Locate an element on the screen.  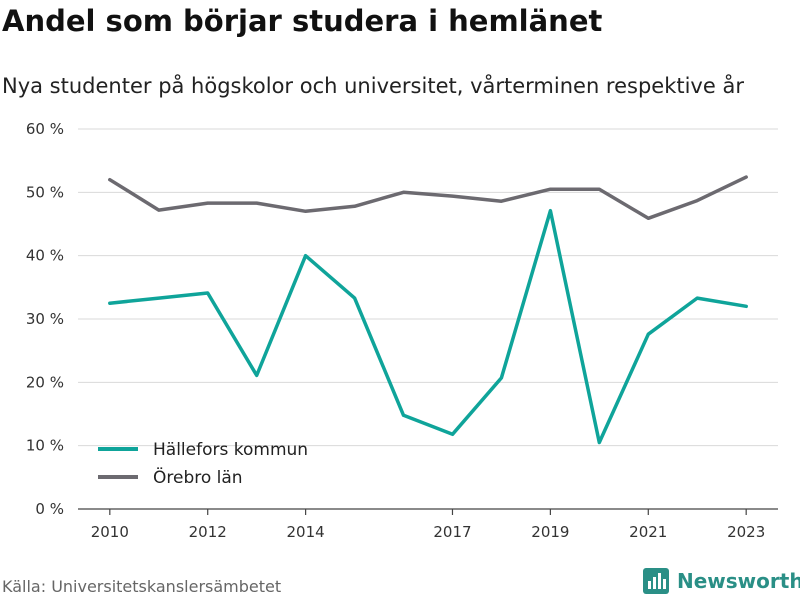
y-tick-label: 30 % is located at coordinates (45, 319).